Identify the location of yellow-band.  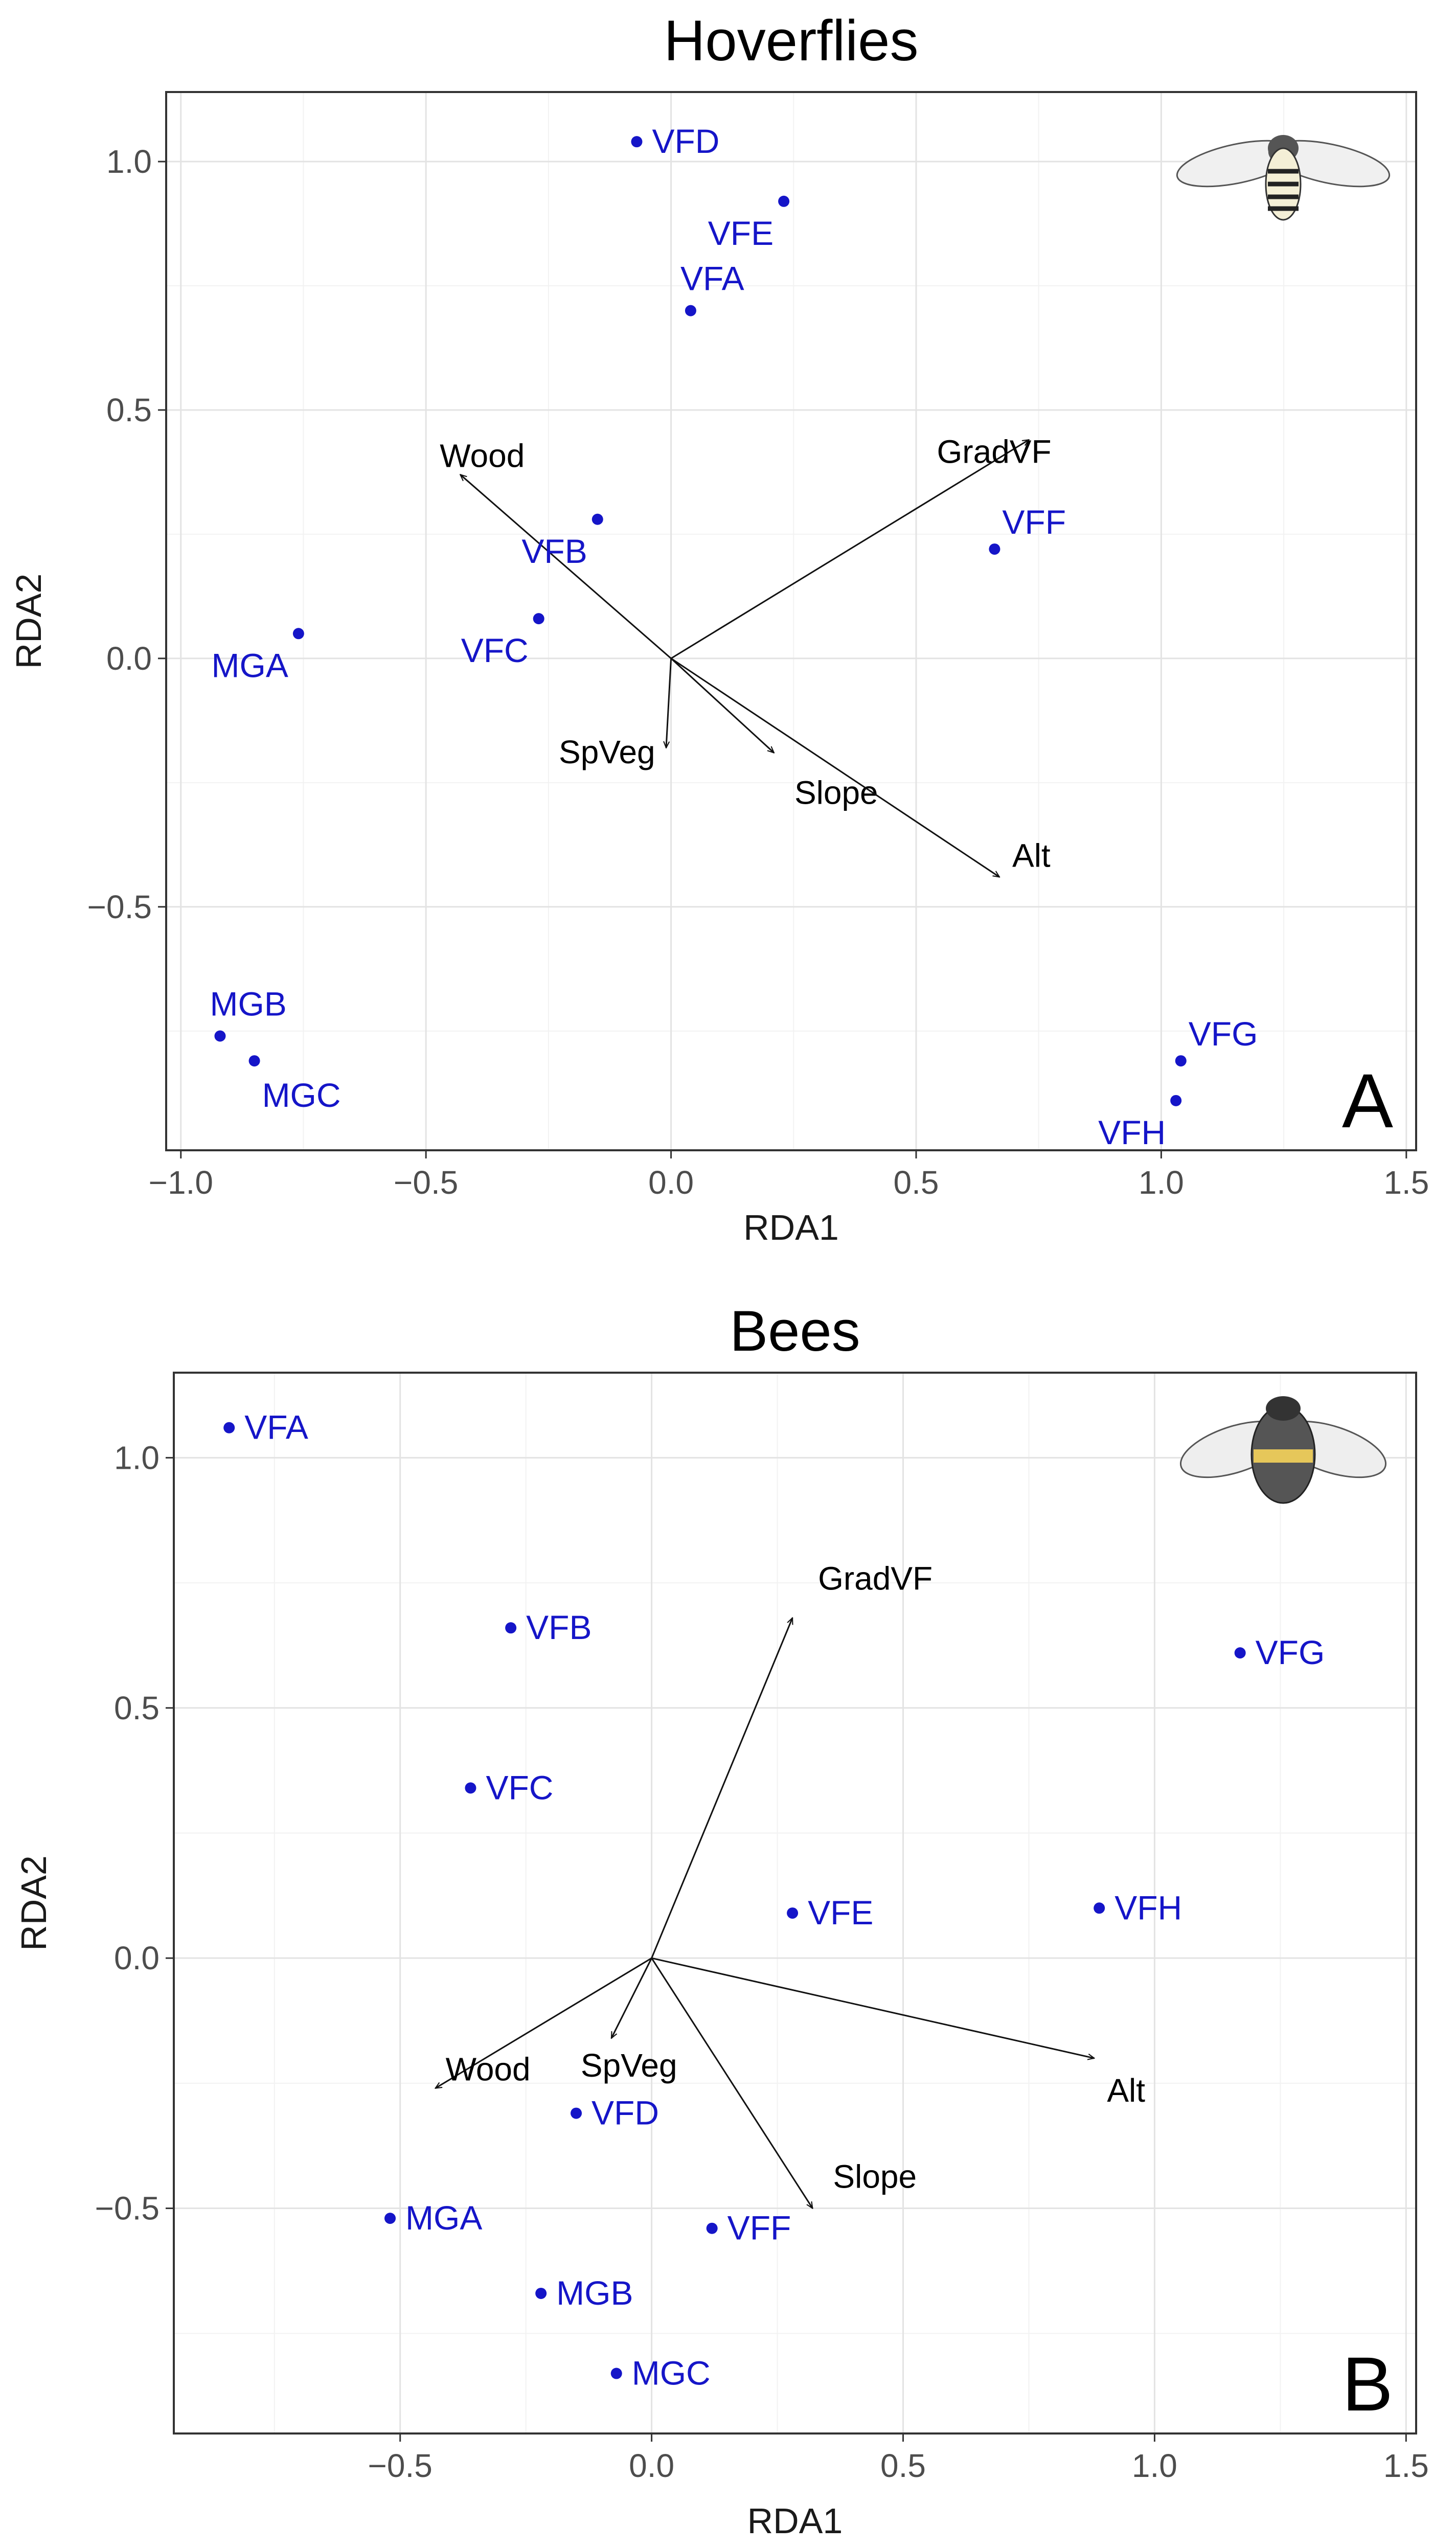
(1283, 1456).